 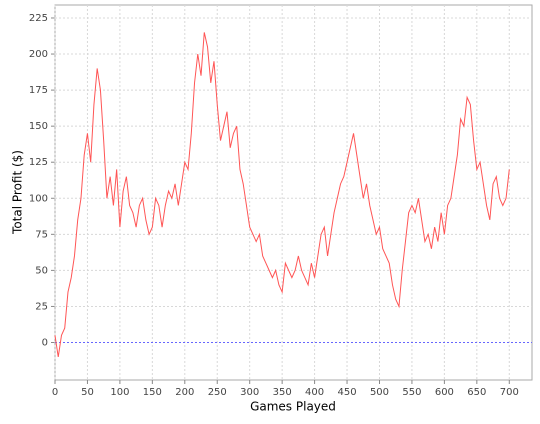 What do you see at coordinates (217, 392) in the screenshot?
I see `x-tick-label: 250` at bounding box center [217, 392].